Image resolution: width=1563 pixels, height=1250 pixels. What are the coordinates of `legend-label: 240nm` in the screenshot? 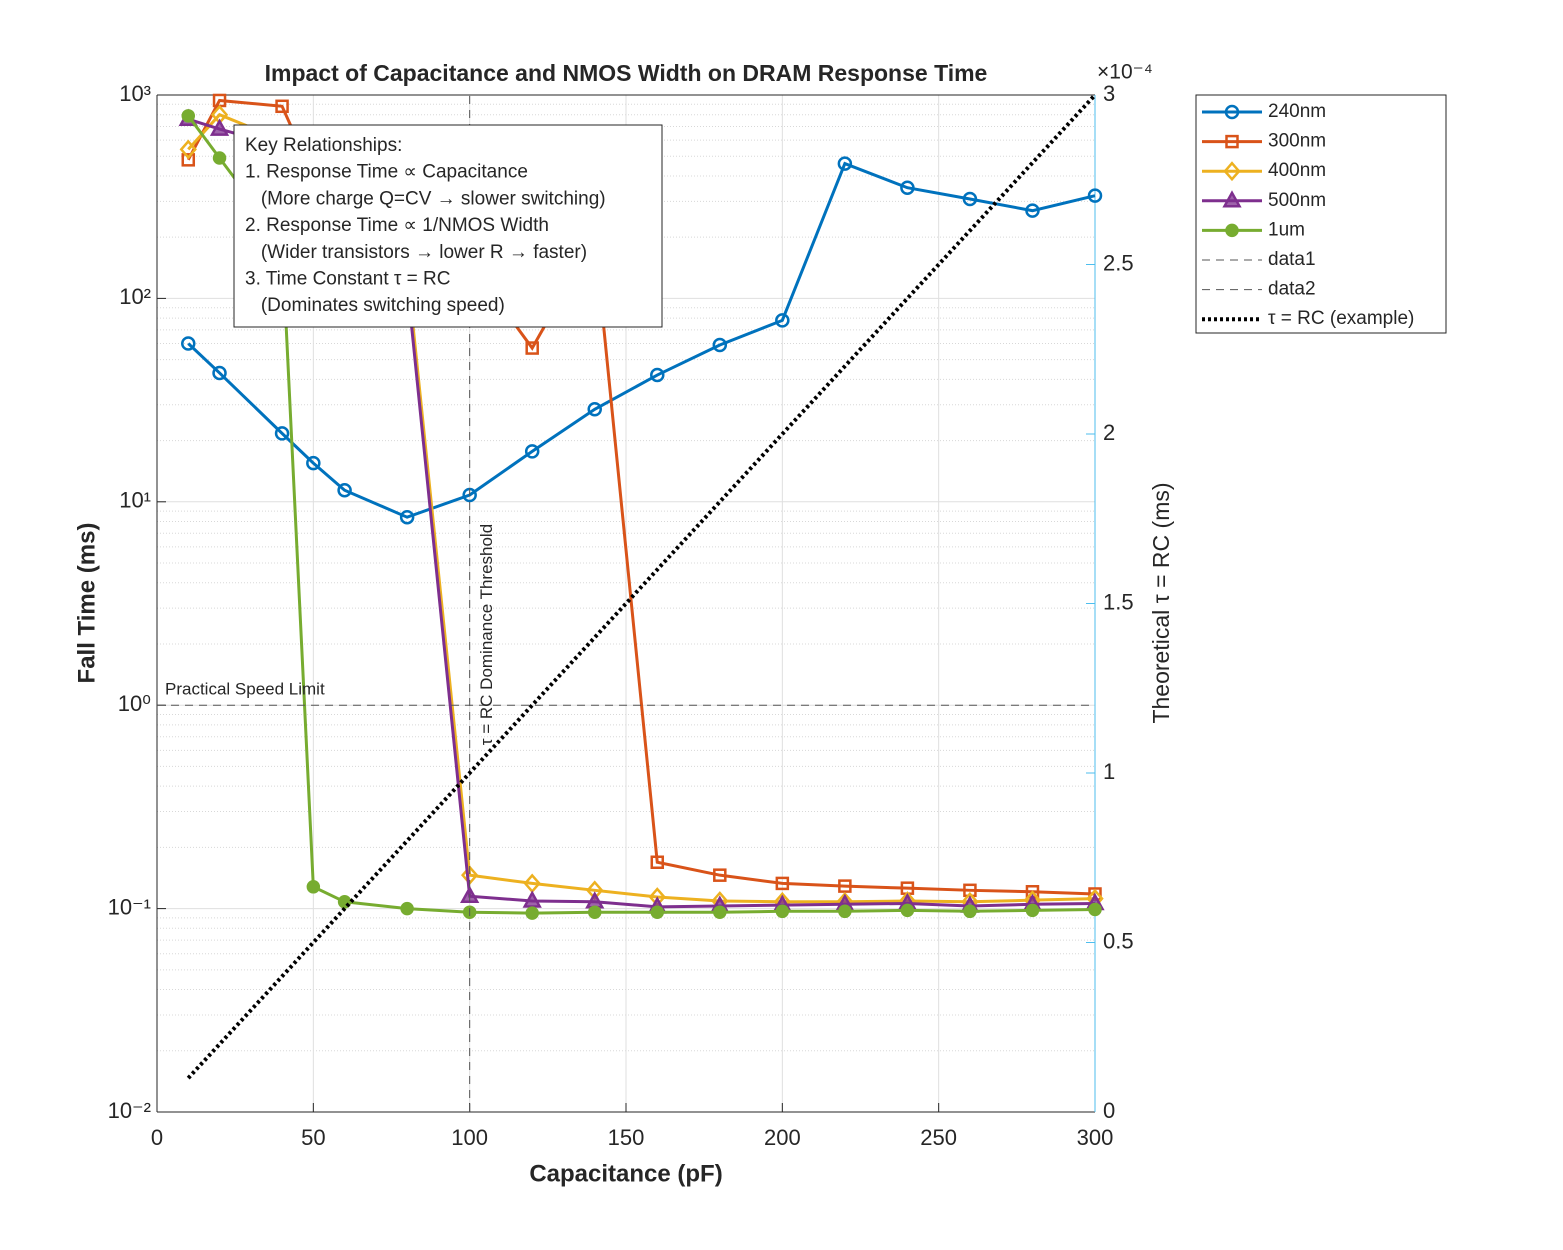 It's located at (1297, 111).